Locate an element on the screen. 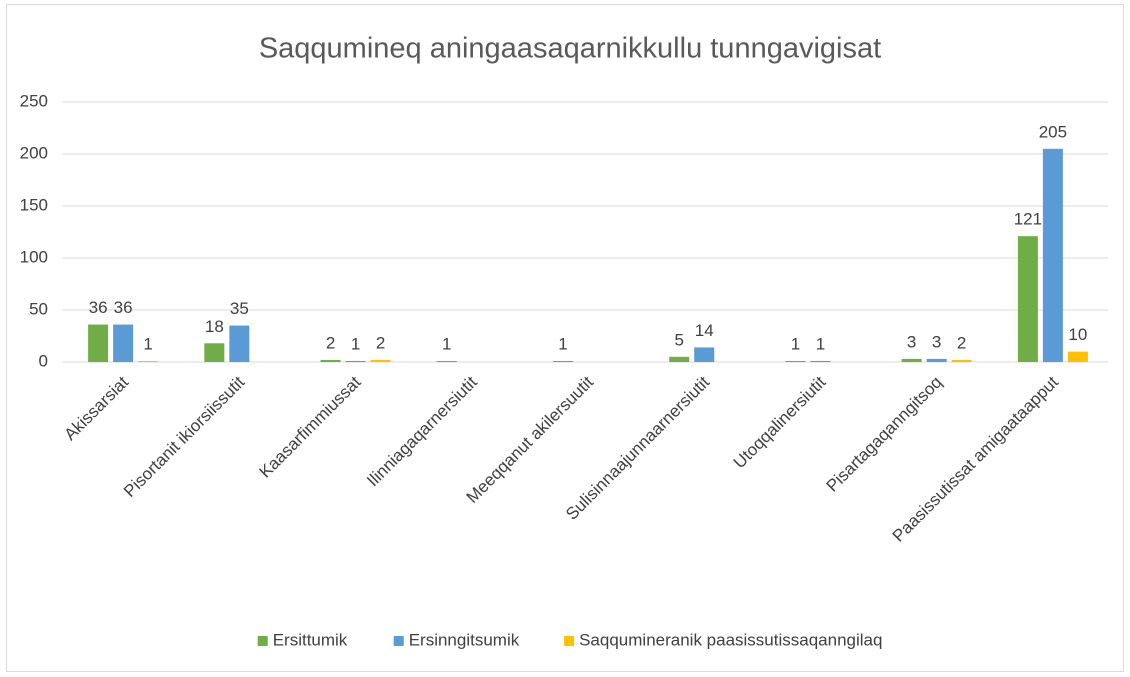 This screenshot has width=1130, height=677. y-tick-label: 150 is located at coordinates (34, 204).